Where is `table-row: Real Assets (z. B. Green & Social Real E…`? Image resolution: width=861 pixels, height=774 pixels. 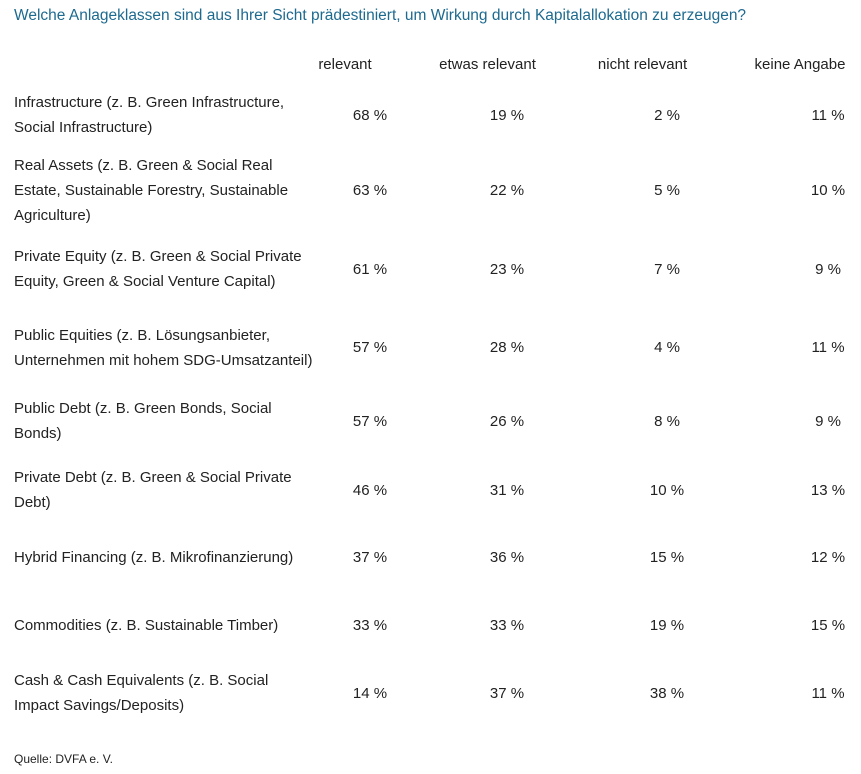 table-row: Real Assets (z. B. Green & Social Real E… is located at coordinates (430, 190).